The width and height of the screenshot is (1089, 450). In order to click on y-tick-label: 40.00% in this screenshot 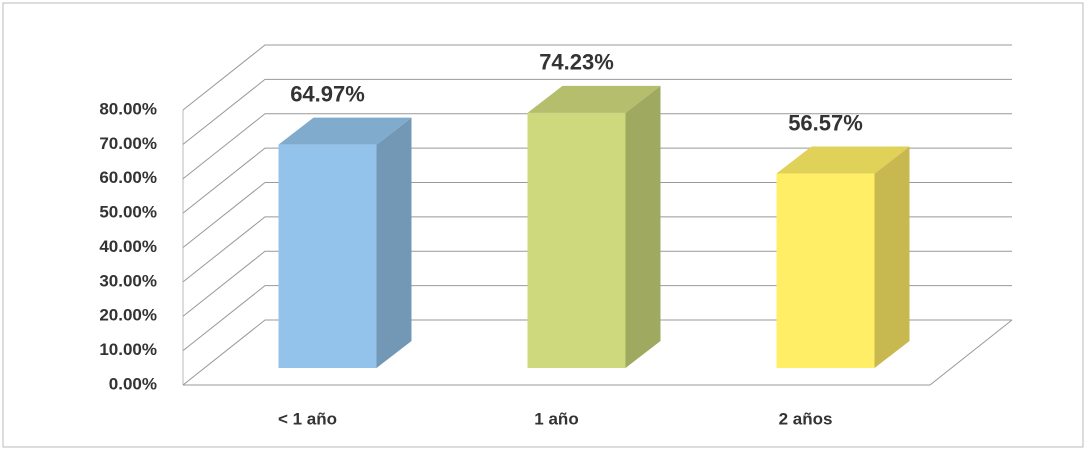, I will do `click(128, 246)`.